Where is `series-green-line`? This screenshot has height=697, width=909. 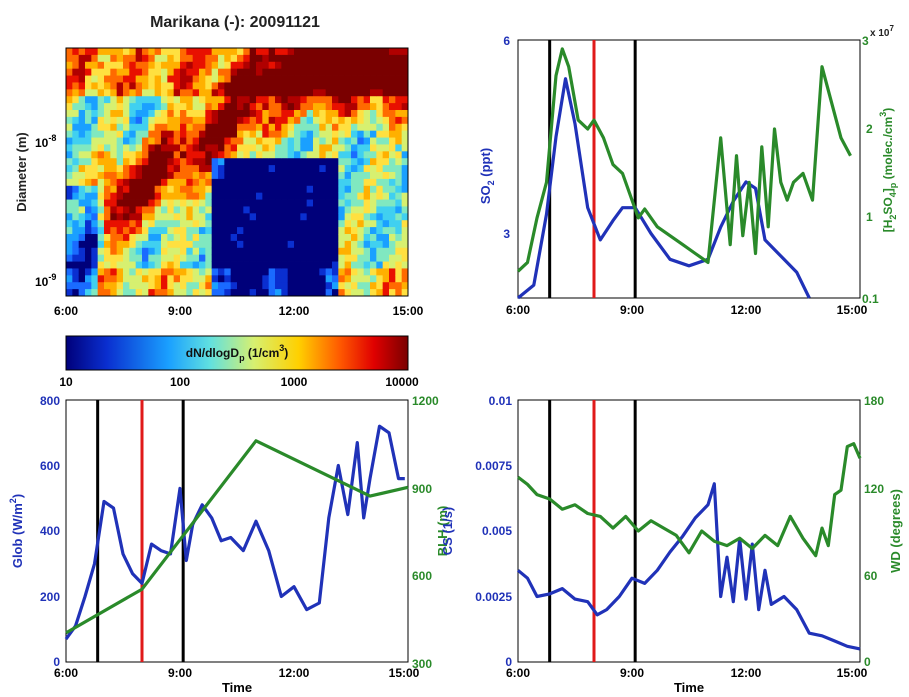 series-green-line is located at coordinates (689, 500).